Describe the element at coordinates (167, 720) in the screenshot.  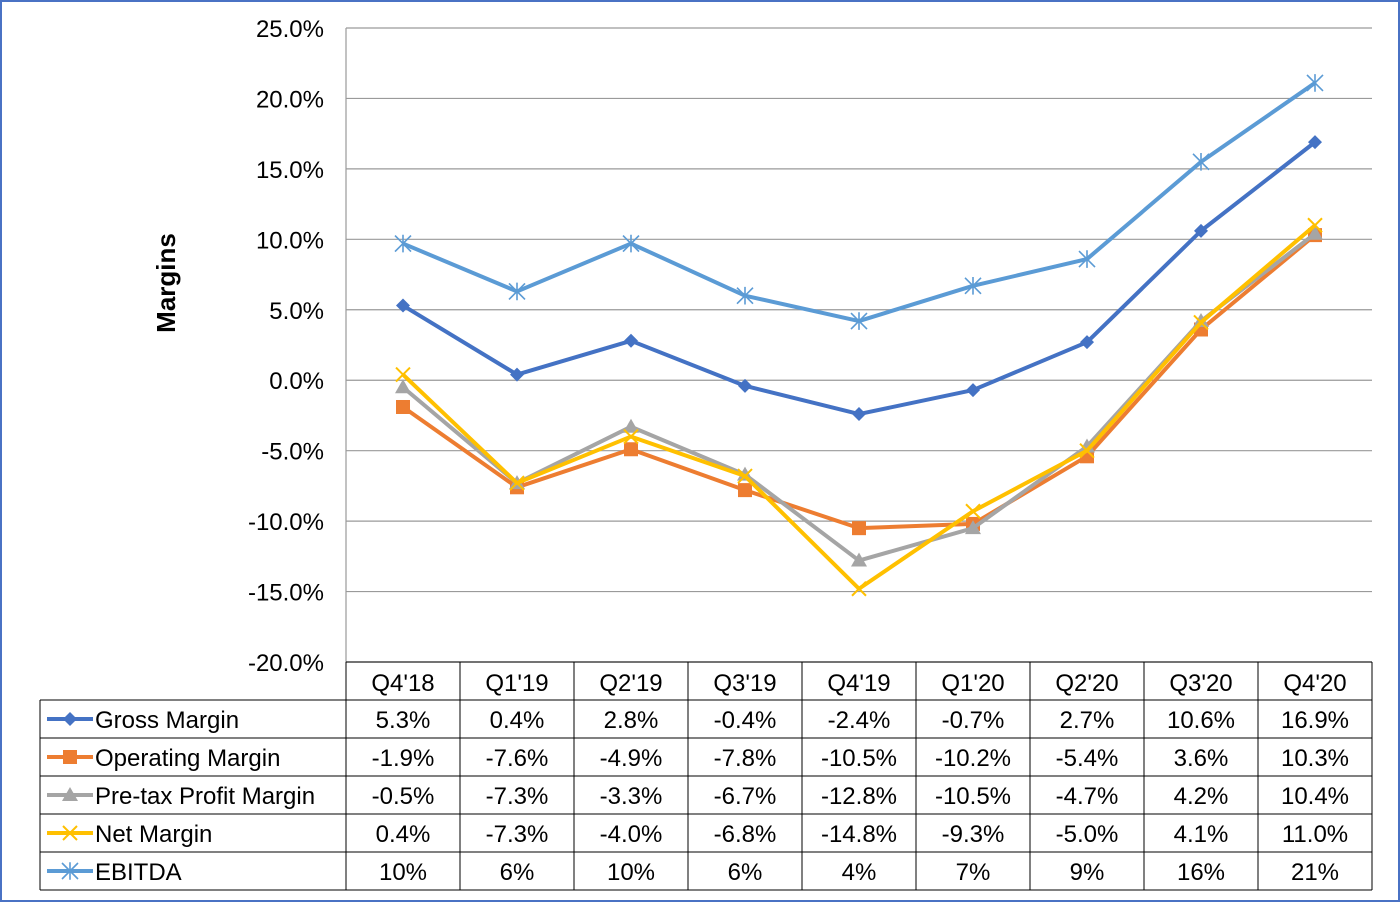
I see `legend-label: Gross Margin` at that location.